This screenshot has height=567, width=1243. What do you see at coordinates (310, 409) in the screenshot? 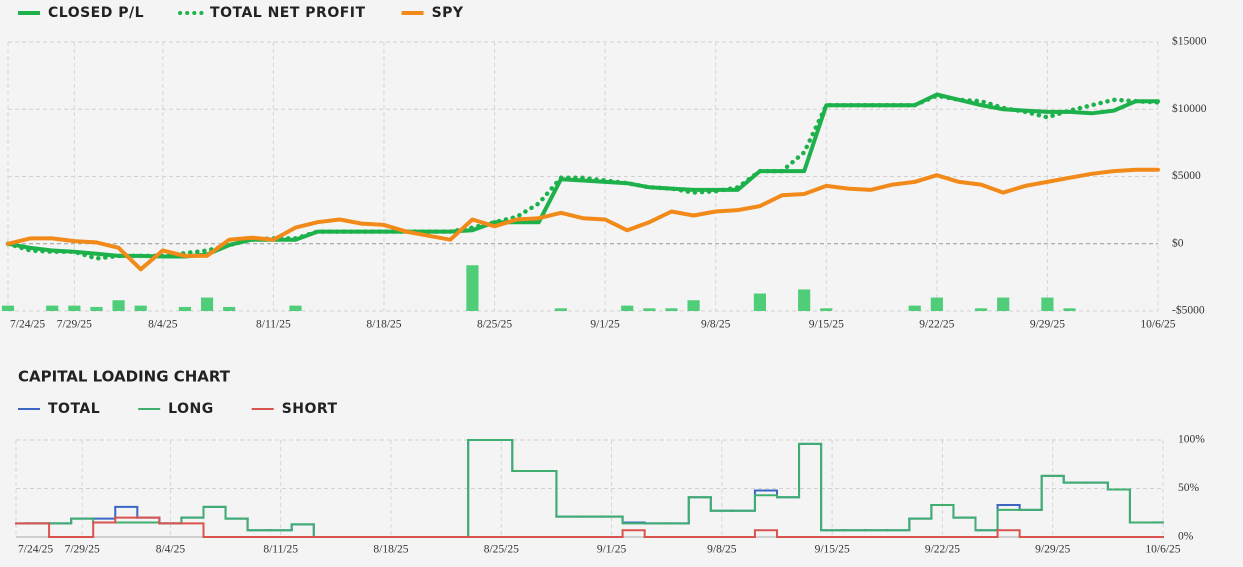
I see `legend-label: SHORT` at bounding box center [310, 409].